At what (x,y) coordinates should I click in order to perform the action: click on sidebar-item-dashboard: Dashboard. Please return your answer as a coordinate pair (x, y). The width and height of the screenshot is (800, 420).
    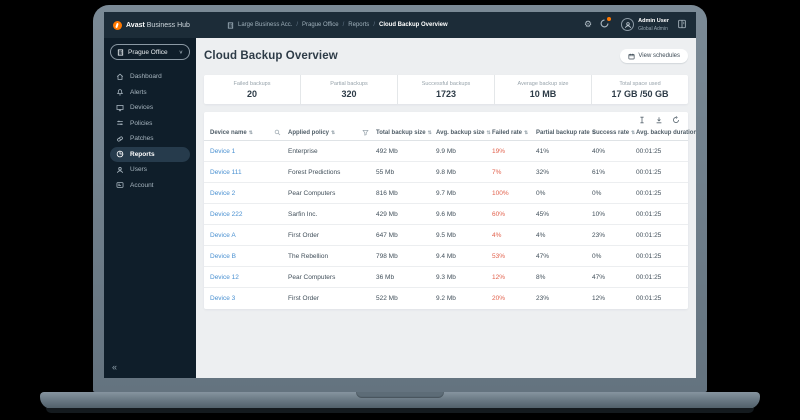
    Looking at the image, I should click on (150, 77).